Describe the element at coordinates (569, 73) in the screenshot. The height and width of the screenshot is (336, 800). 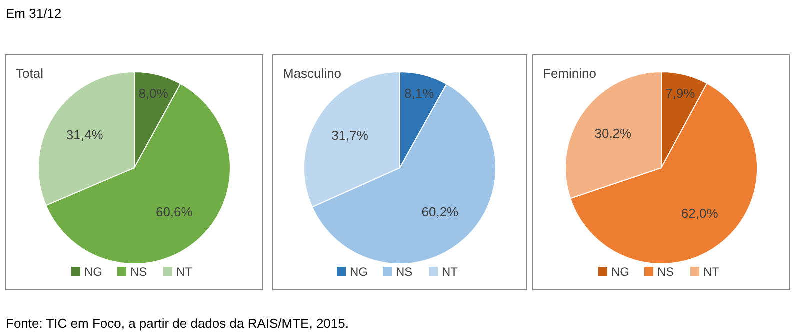
I see `chart-title: Feminino` at that location.